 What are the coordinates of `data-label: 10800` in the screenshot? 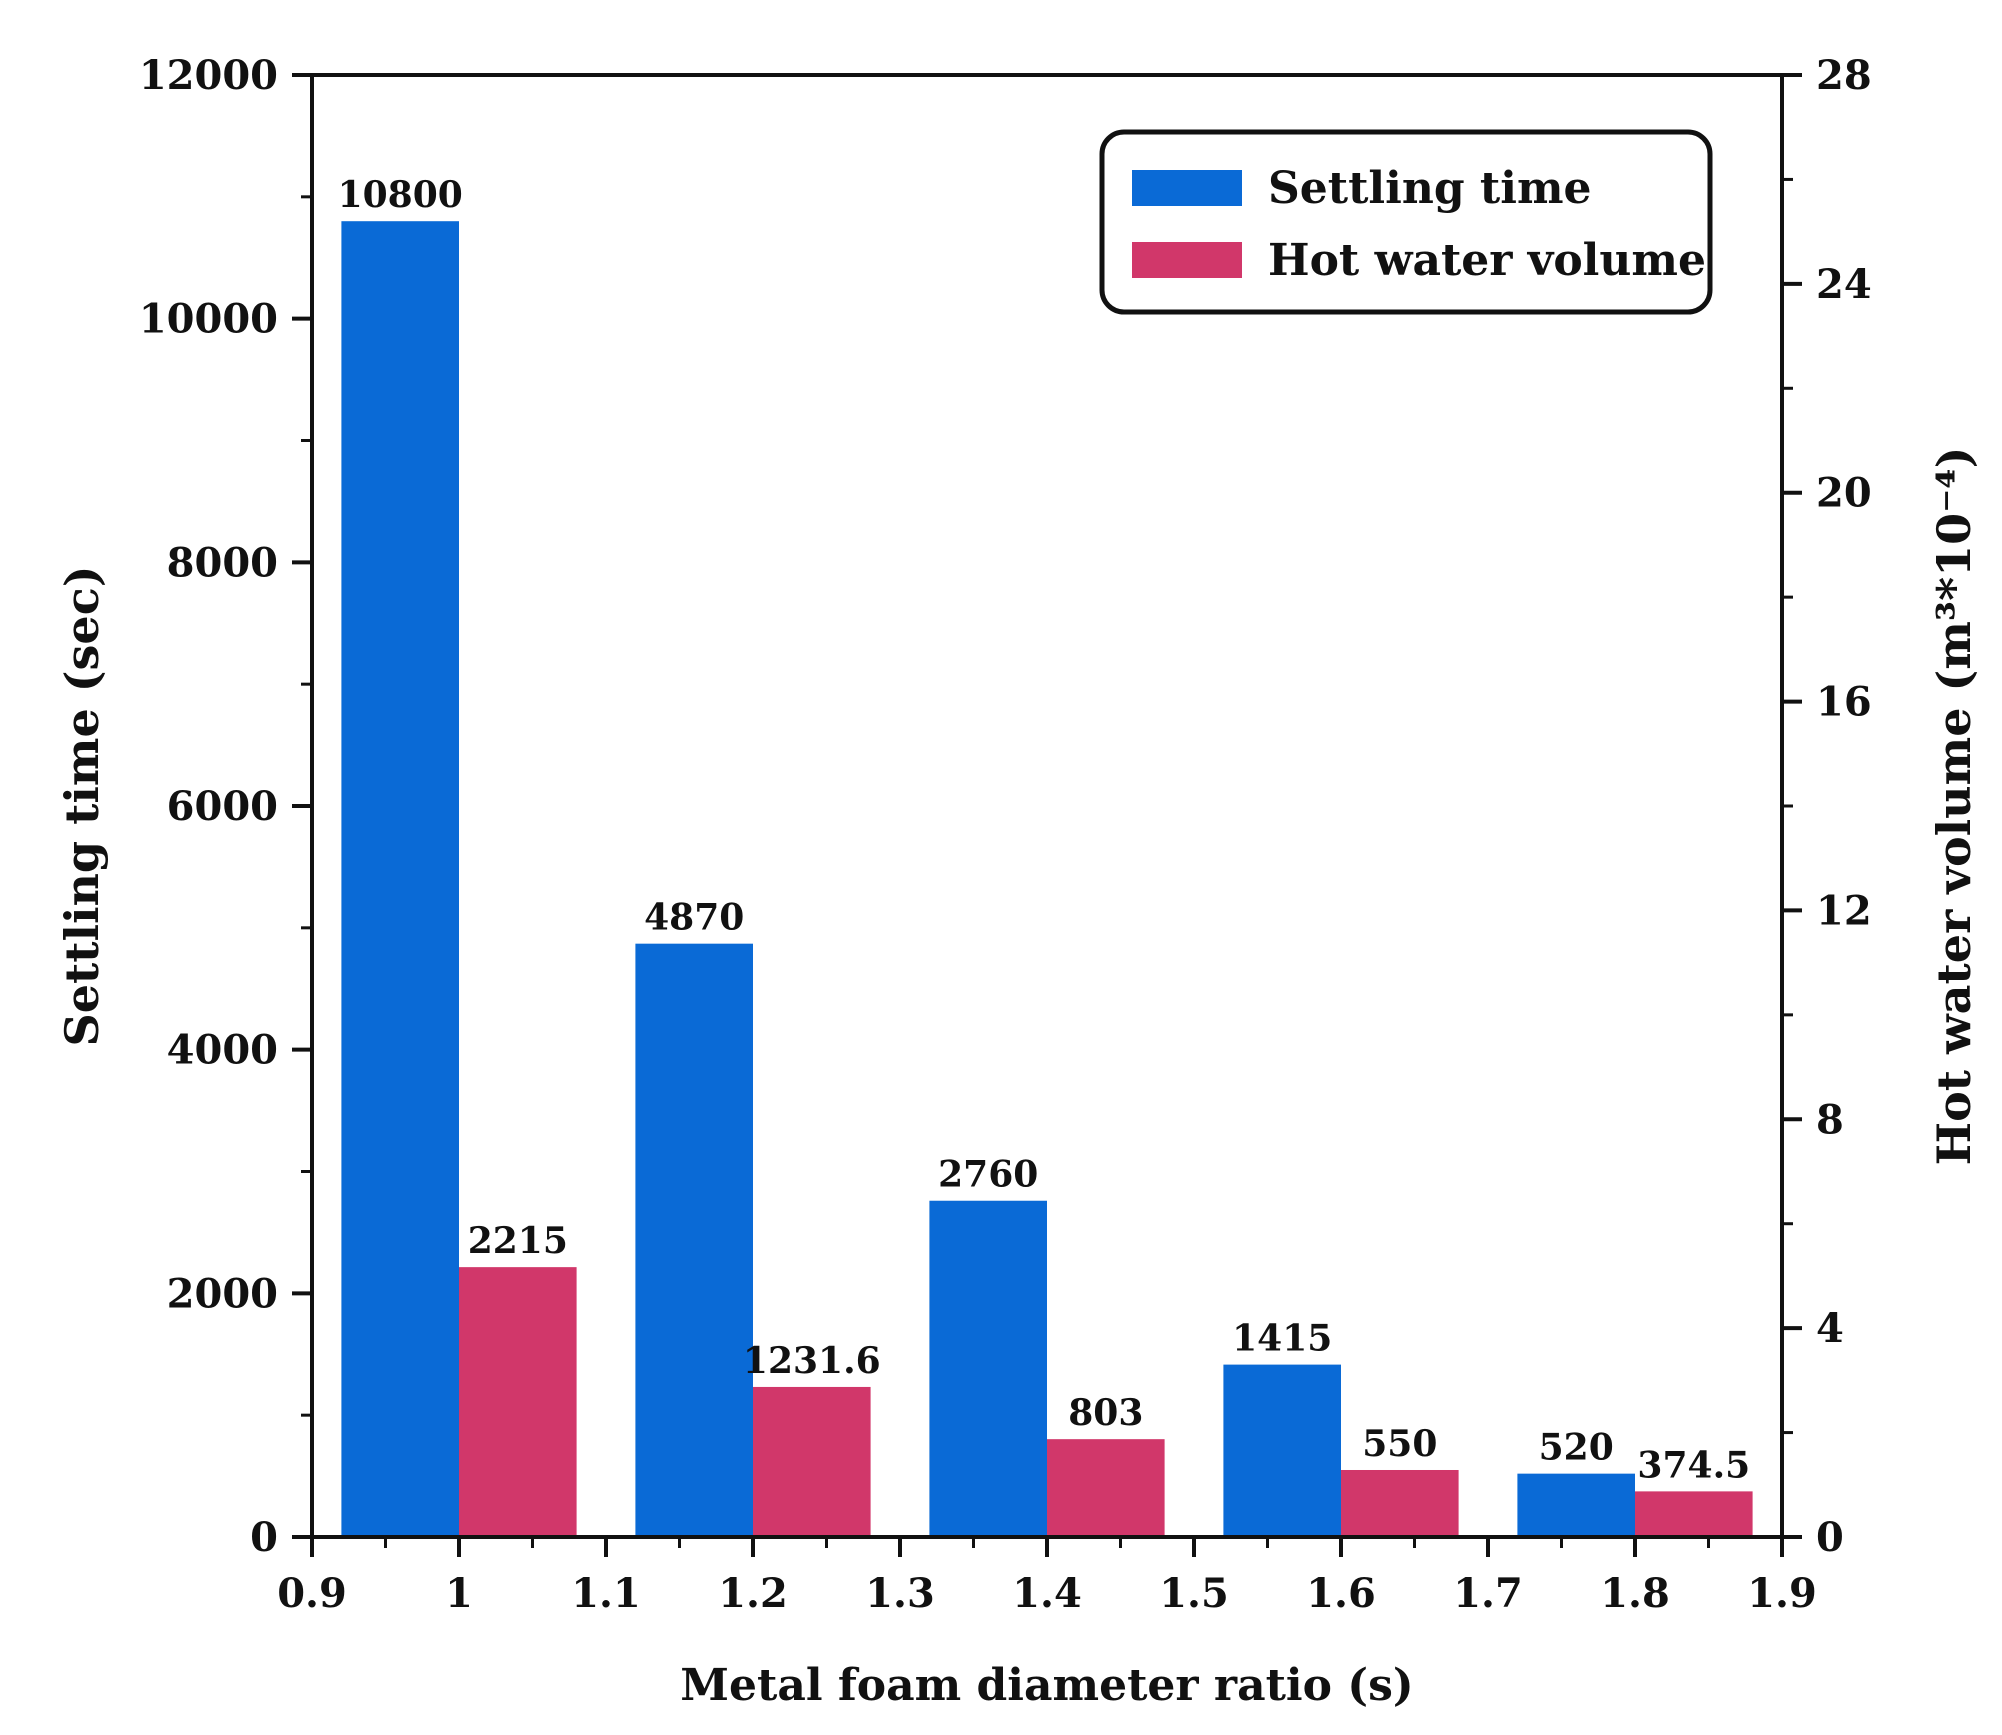 It's located at (400, 195).